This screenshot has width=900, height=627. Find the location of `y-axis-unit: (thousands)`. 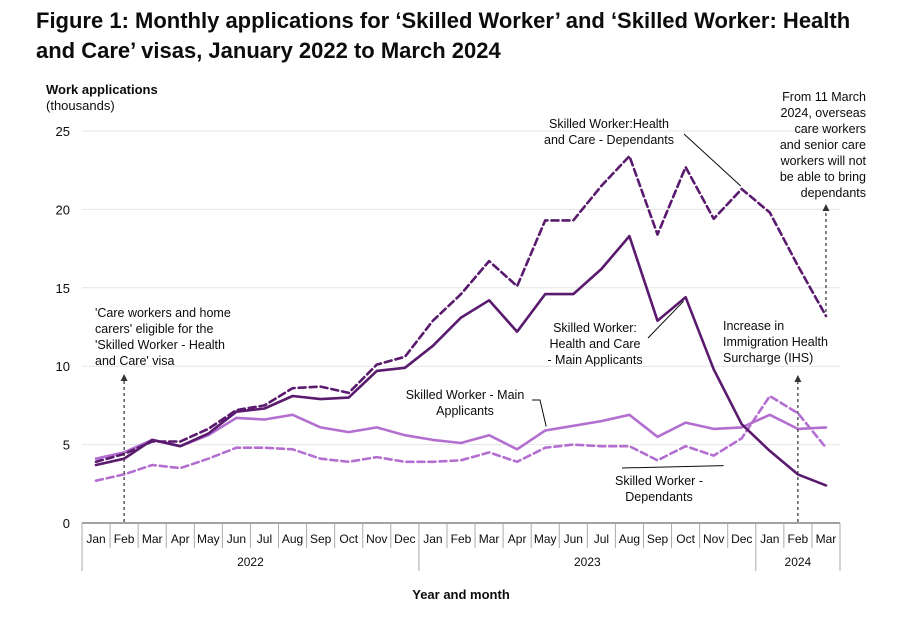

y-axis-unit: (thousands) is located at coordinates (80, 105).